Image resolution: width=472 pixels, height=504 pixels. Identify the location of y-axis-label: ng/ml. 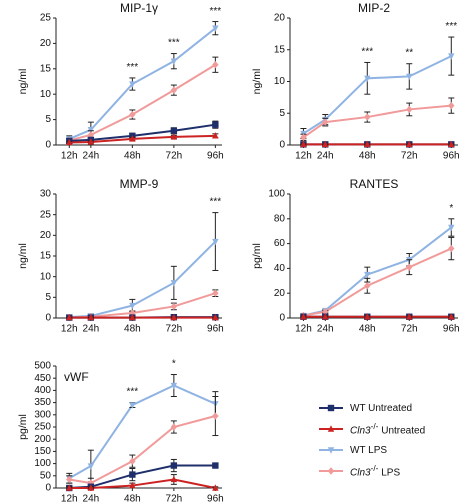
(257, 82).